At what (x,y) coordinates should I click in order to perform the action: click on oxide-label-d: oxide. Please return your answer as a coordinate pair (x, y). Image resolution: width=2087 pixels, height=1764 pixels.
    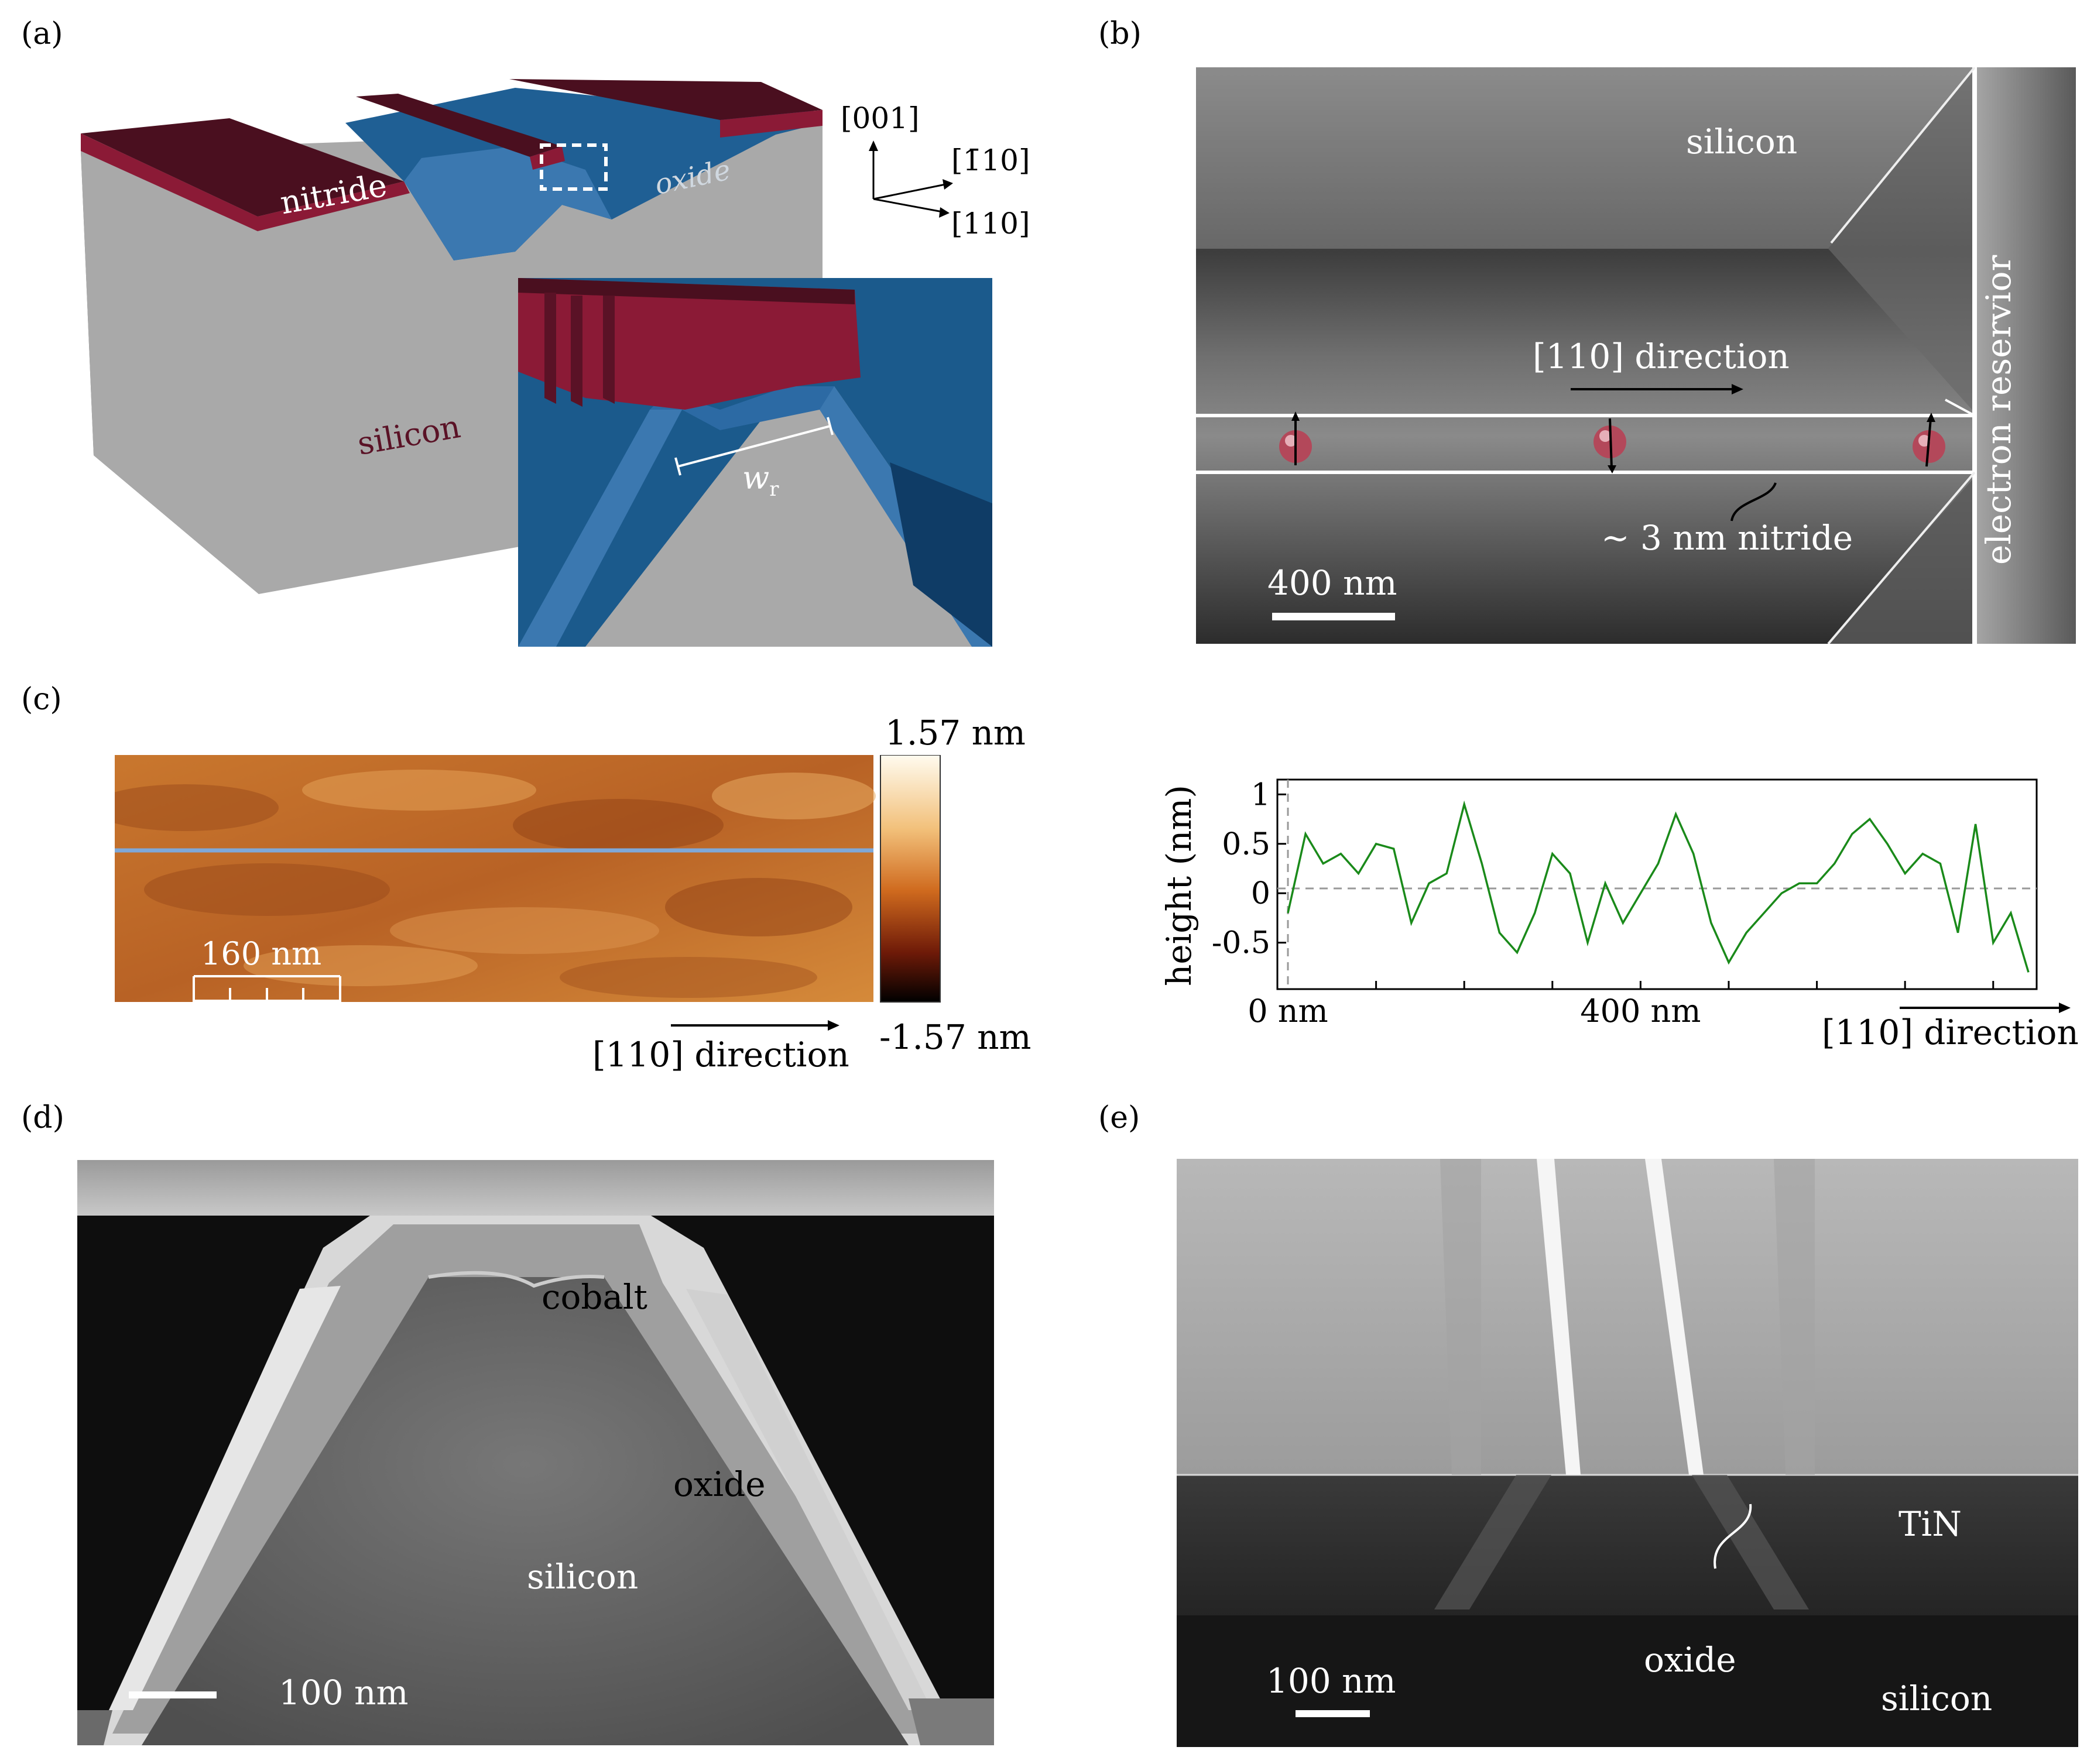
    Looking at the image, I should click on (719, 1484).